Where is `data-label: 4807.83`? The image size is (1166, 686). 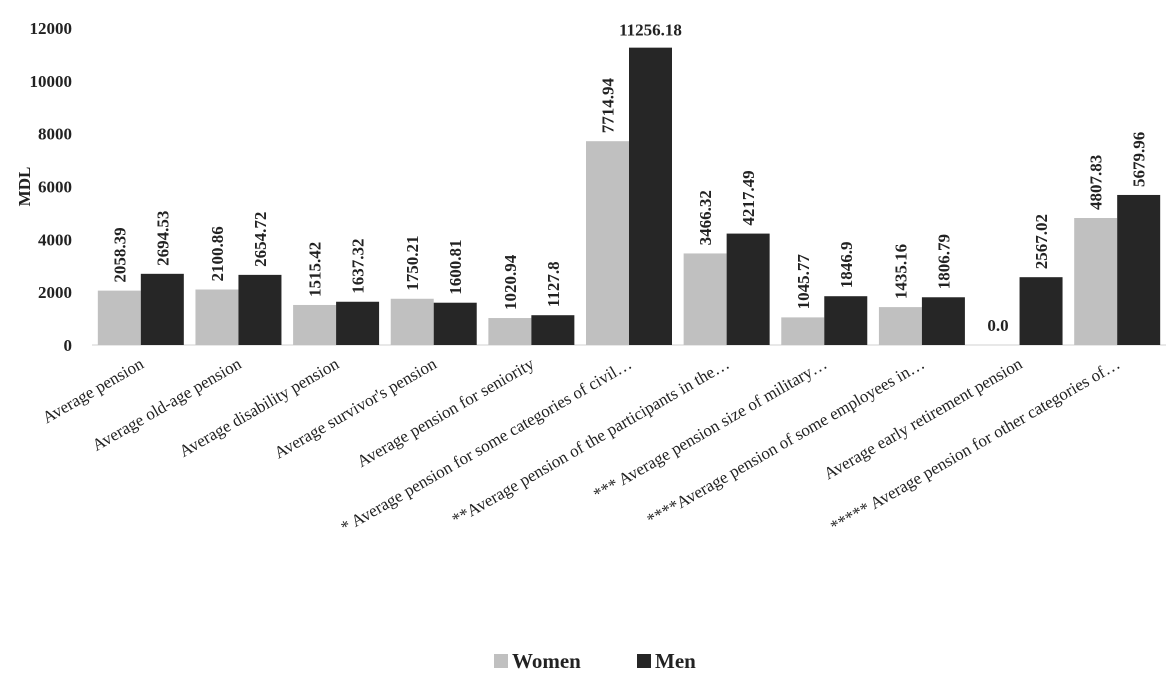
data-label: 4807.83 is located at coordinates (1096, 182).